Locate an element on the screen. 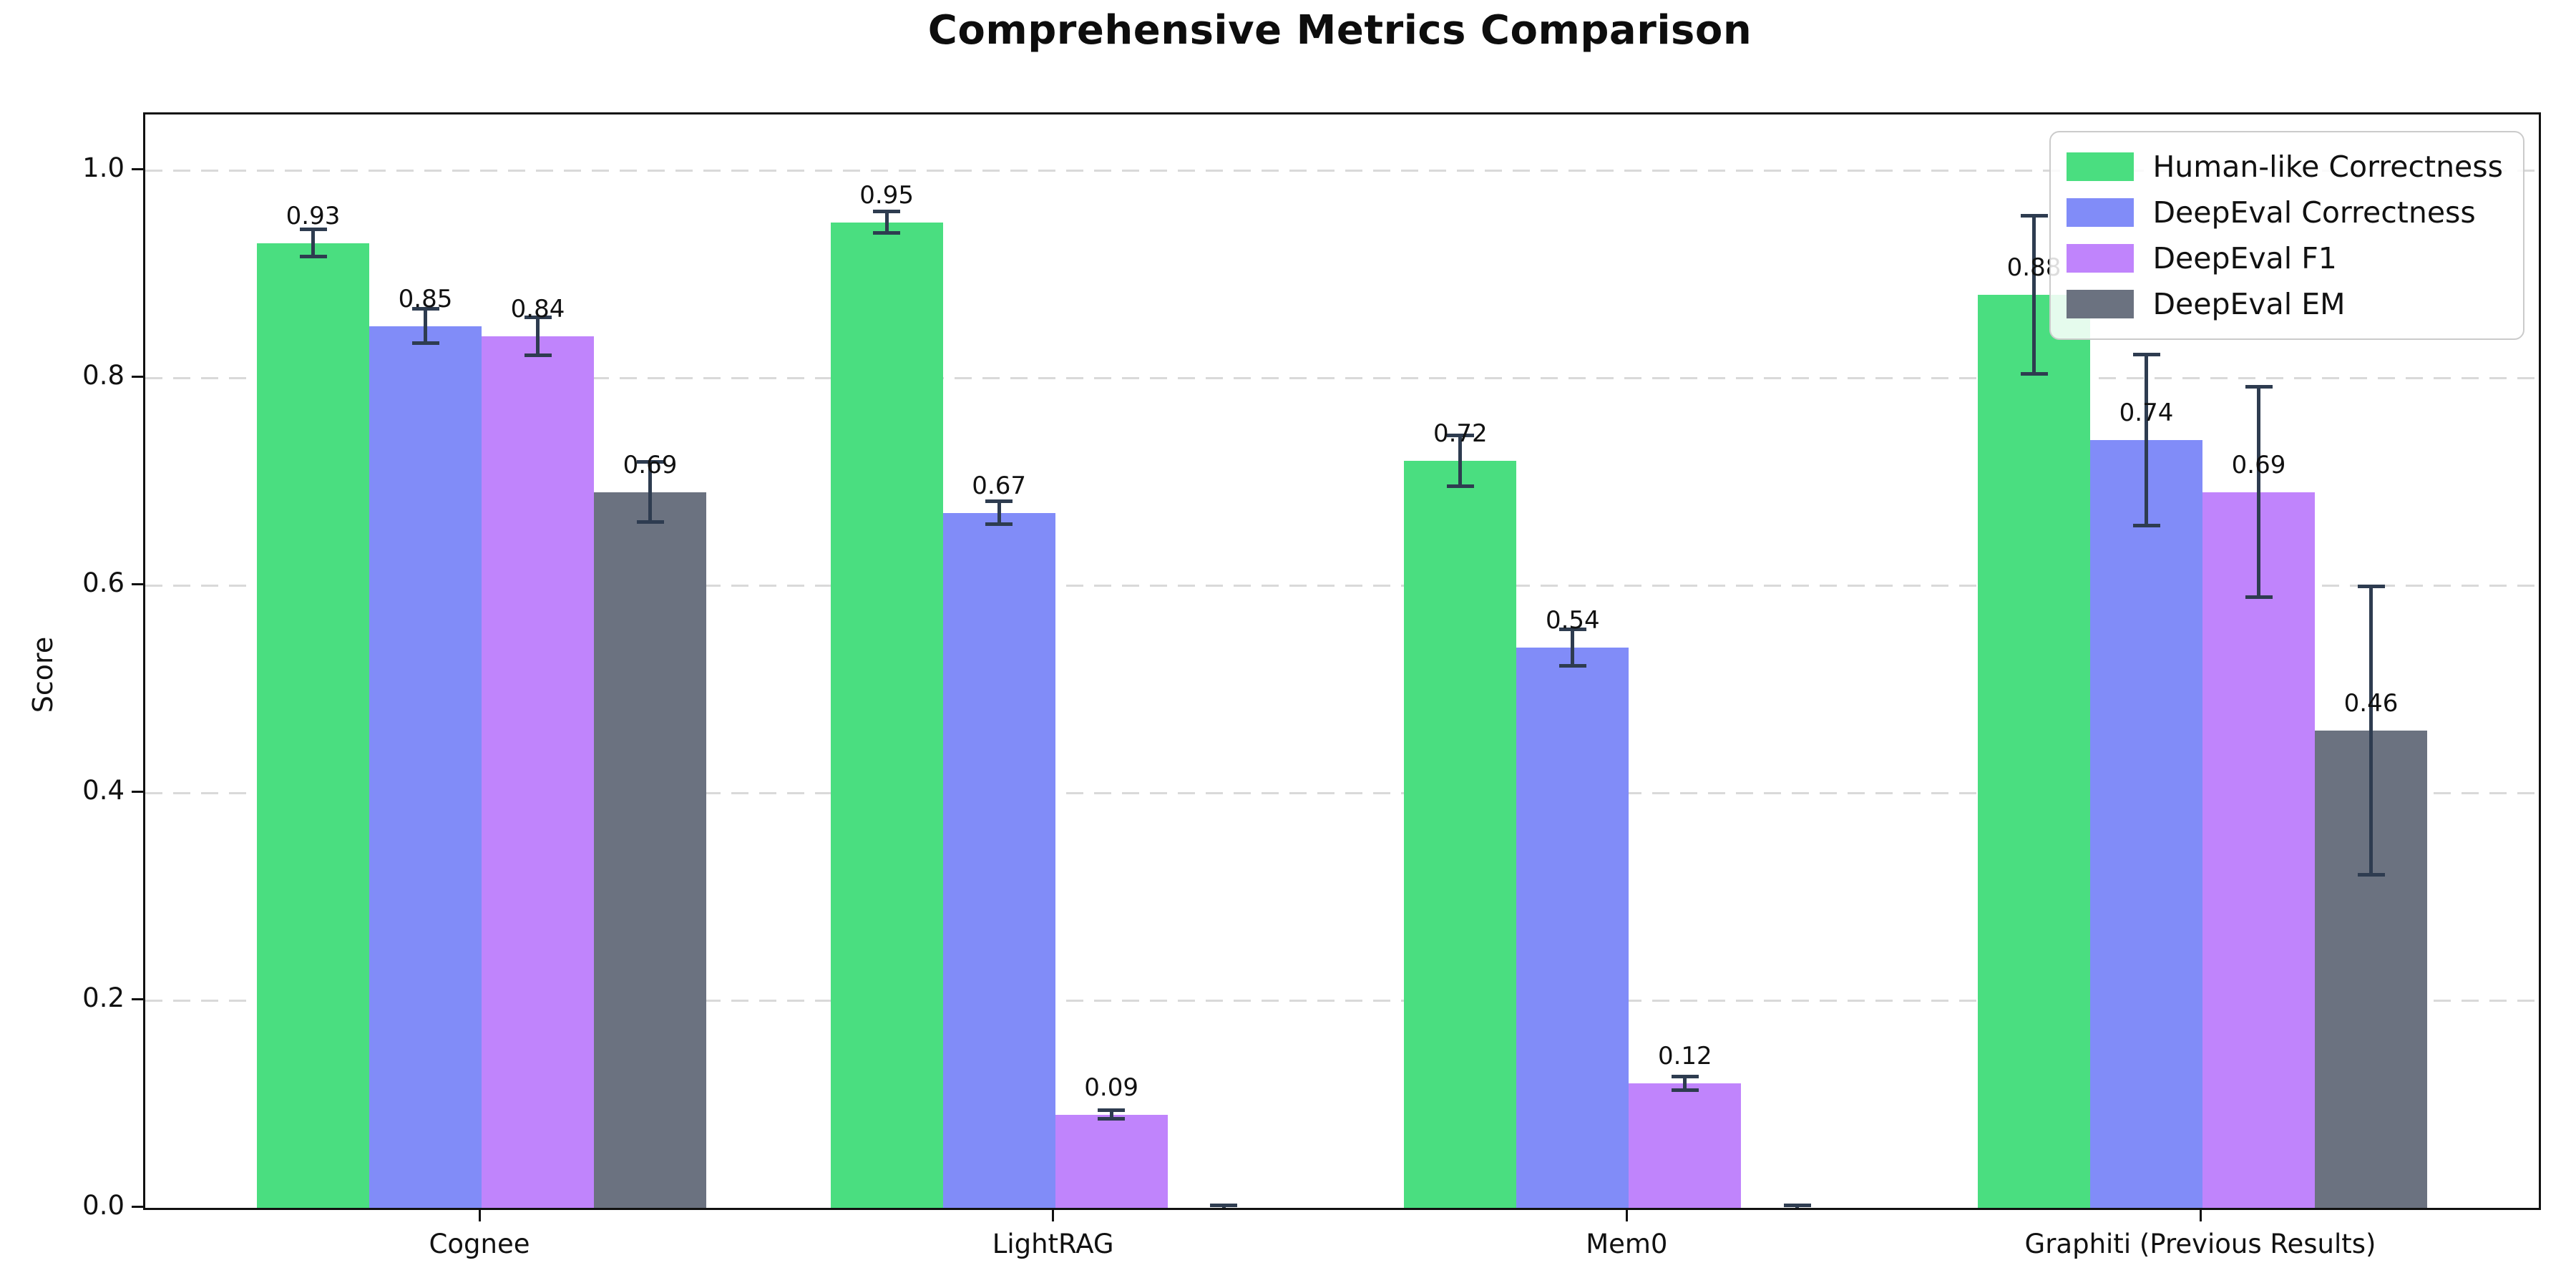 Image resolution: width=2576 pixels, height=1288 pixels. value-label: 0.69 is located at coordinates (2258, 464).